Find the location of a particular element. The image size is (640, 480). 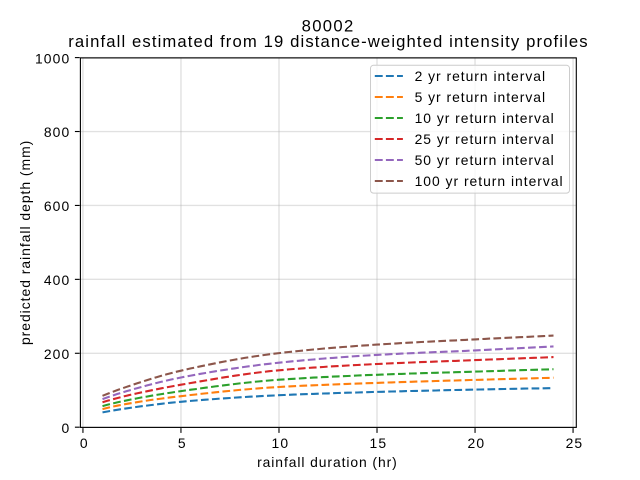

svg-text: 25 yr return interval is located at coordinates (485, 139).